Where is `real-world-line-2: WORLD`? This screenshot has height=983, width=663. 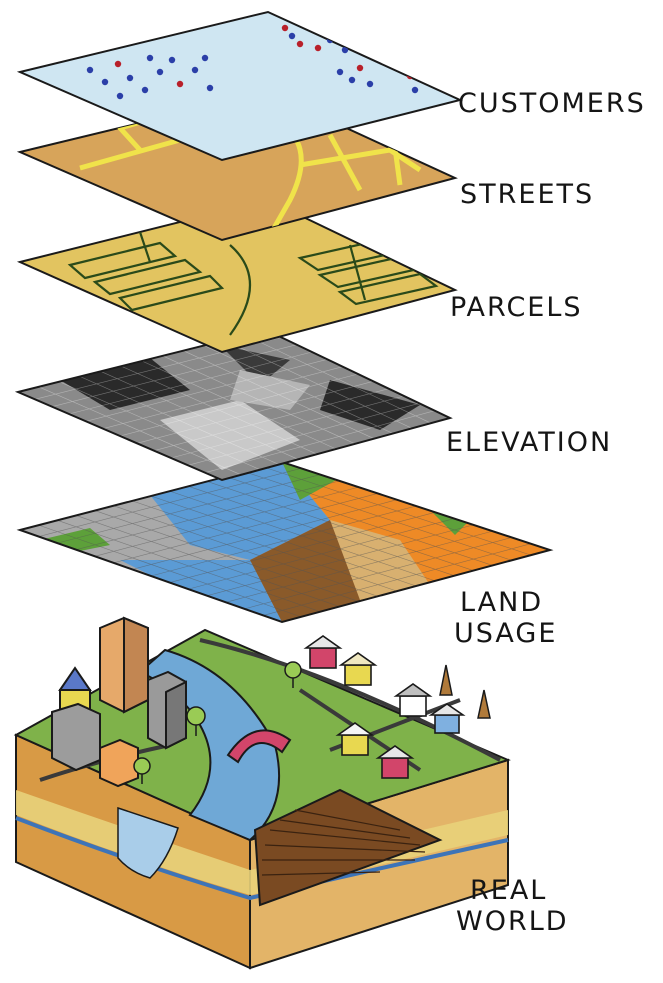 real-world-line-2: WORLD is located at coordinates (512, 922).